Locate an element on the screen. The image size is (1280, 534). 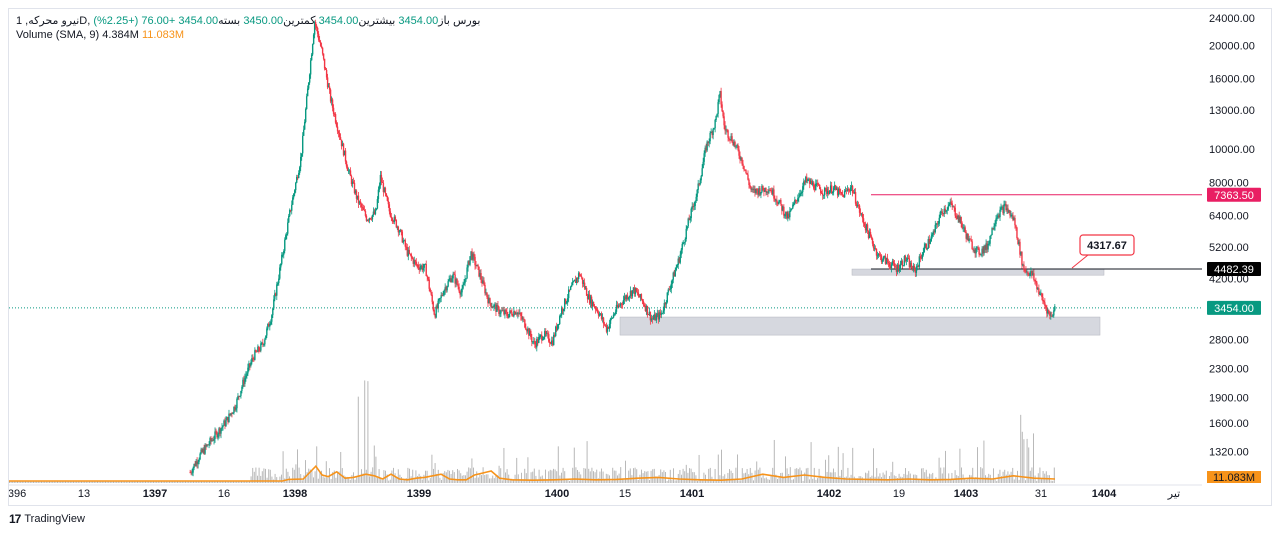
last-price-tag is located at coordinates (1234, 307).